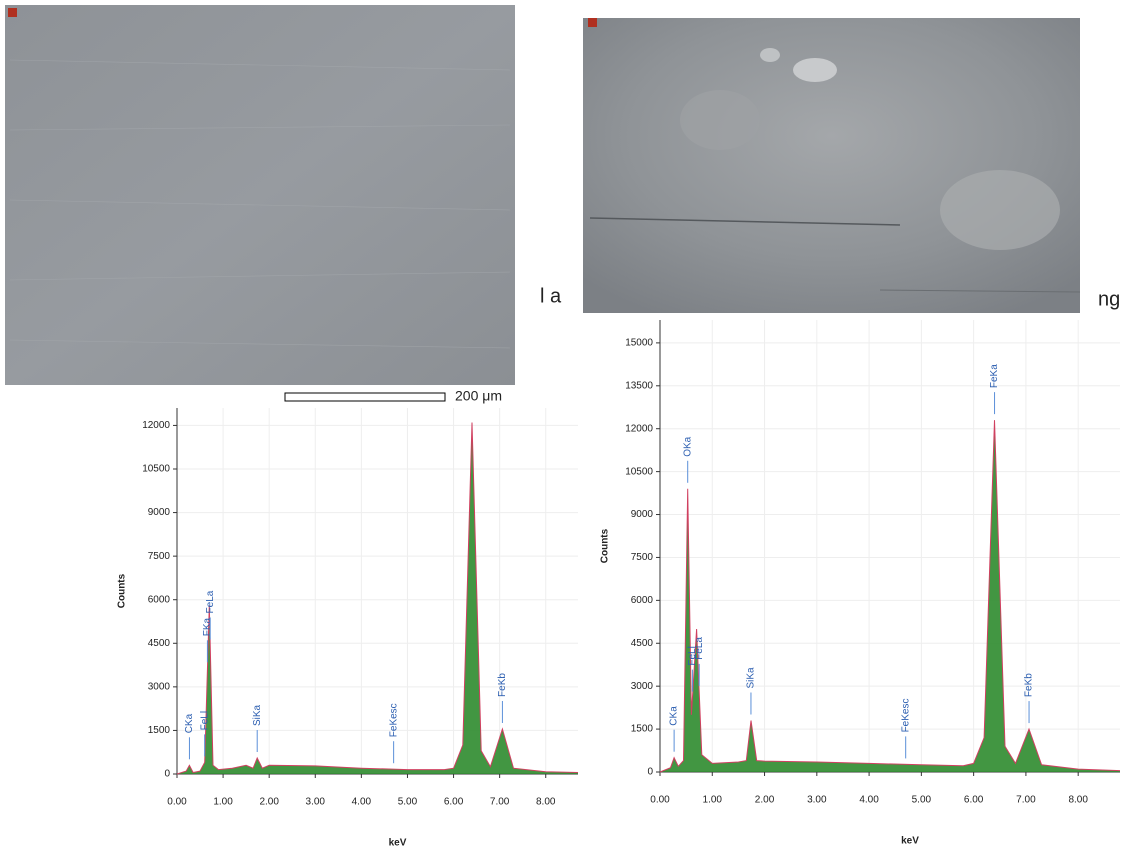 The width and height of the screenshot is (1138, 852). I want to click on sem-texture, so click(835, 170).